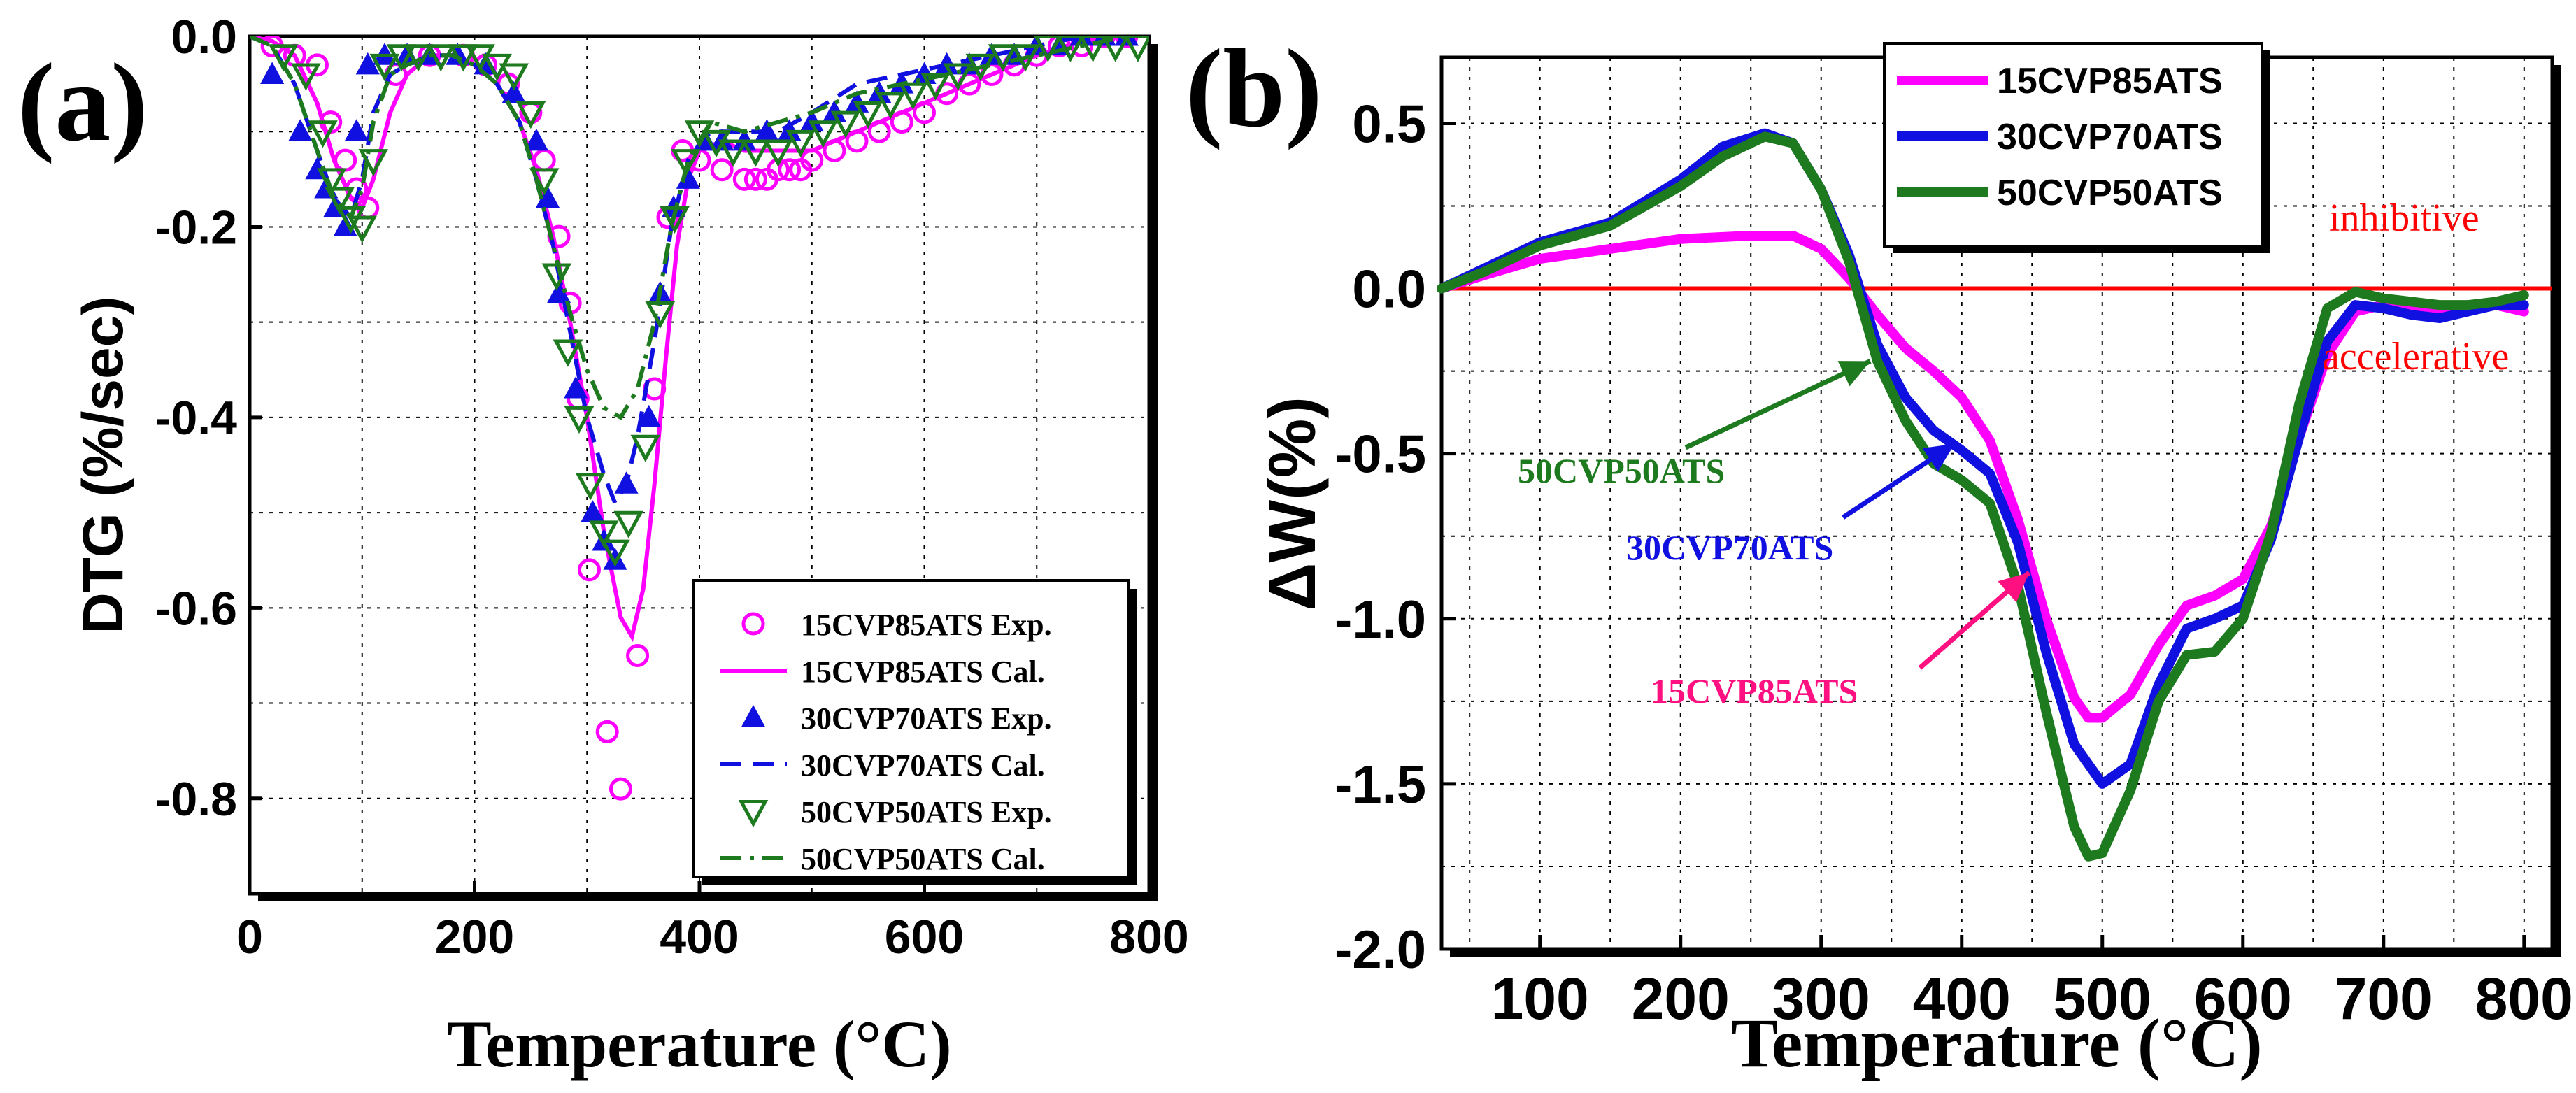 The height and width of the screenshot is (1093, 2576). What do you see at coordinates (1389, 290) in the screenshot?
I see `y-tick-label-b: 0.0` at bounding box center [1389, 290].